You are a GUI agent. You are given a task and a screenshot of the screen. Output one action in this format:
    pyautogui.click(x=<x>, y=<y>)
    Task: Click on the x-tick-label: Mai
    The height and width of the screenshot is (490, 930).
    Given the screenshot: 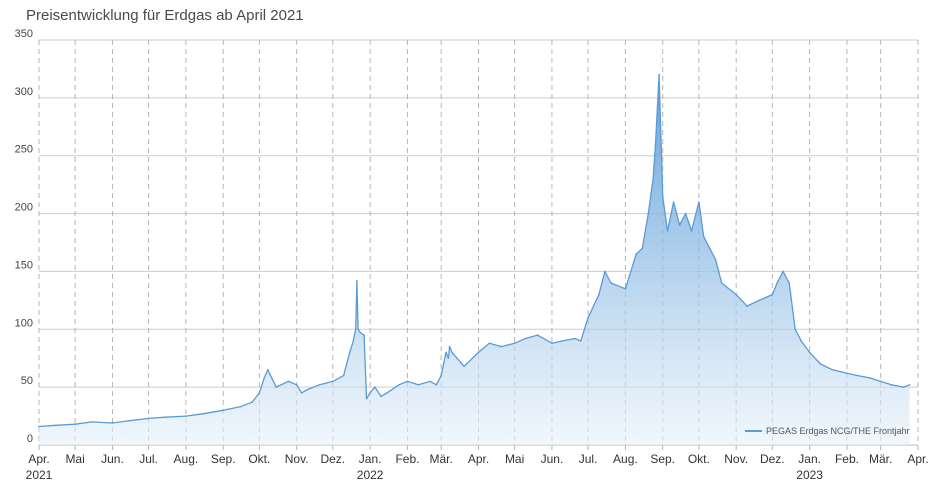 What is the action you would take?
    pyautogui.click(x=514, y=459)
    